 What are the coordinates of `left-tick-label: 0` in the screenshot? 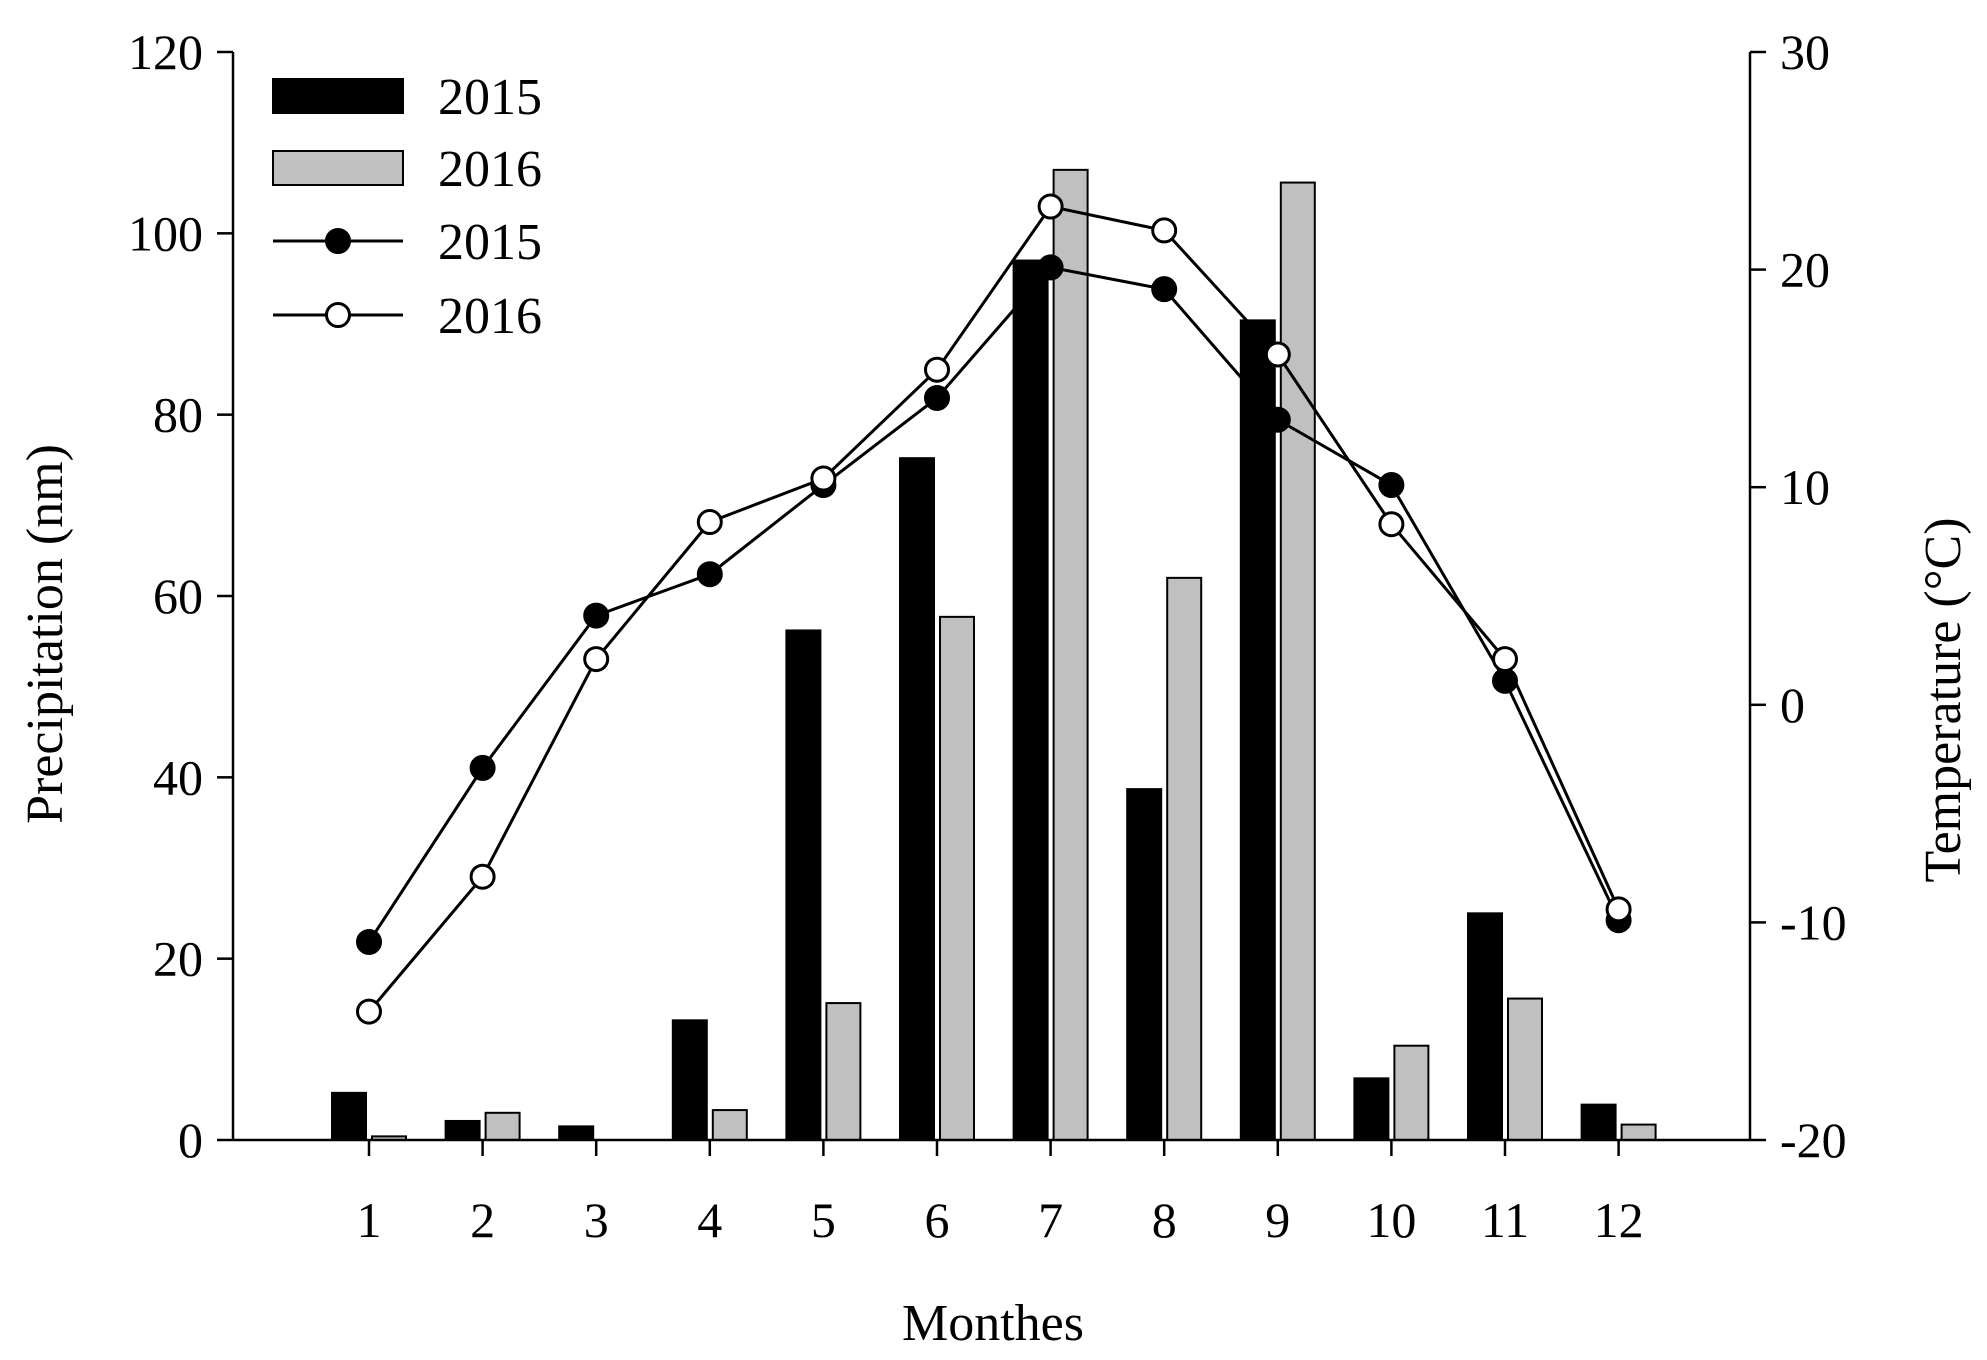 It's located at (190, 1140).